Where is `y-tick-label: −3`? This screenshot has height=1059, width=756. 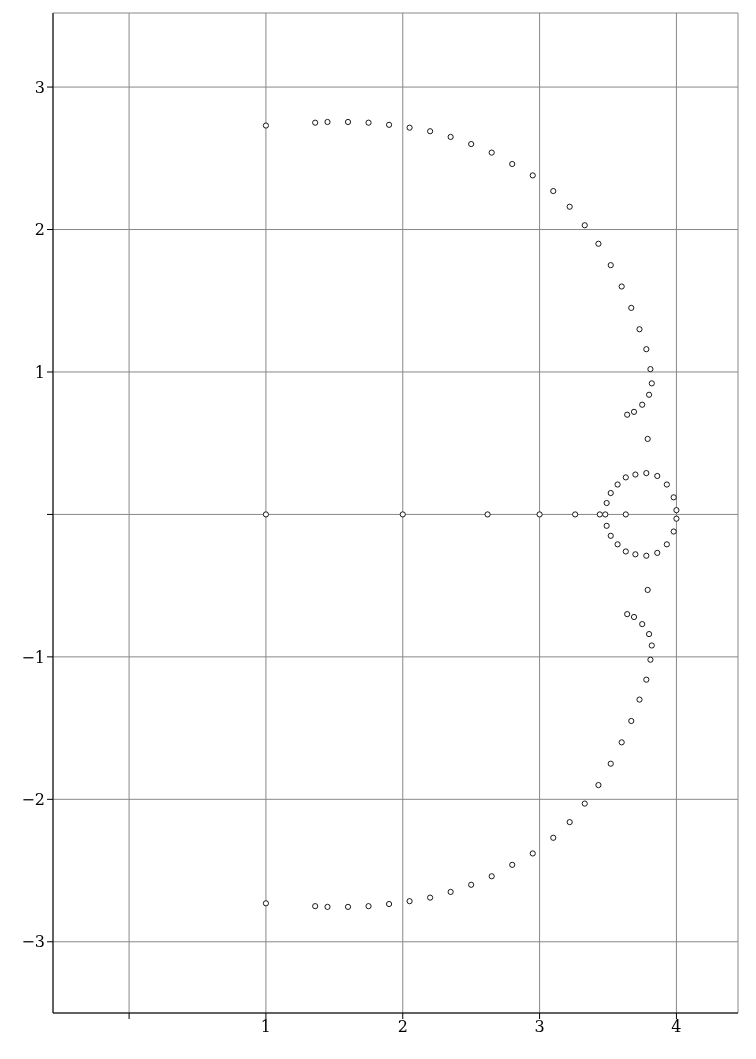 y-tick-label: −3 is located at coordinates (33, 942).